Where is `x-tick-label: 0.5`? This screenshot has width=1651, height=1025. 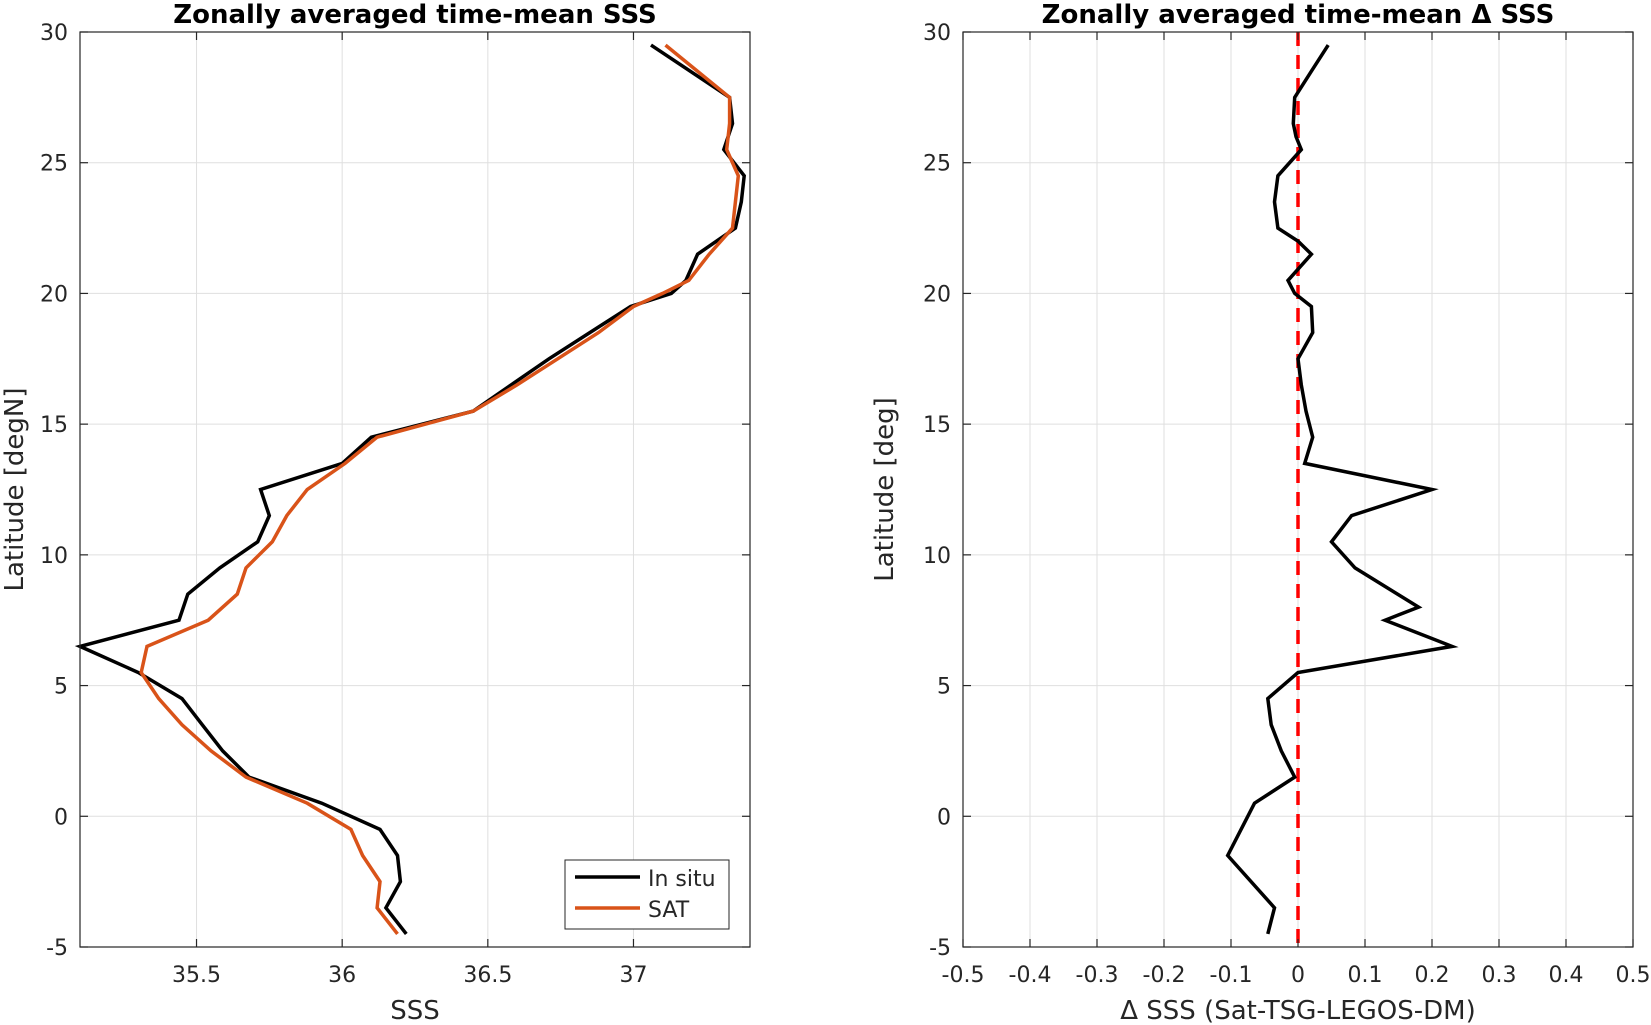 x-tick-label: 0.5 is located at coordinates (1633, 975).